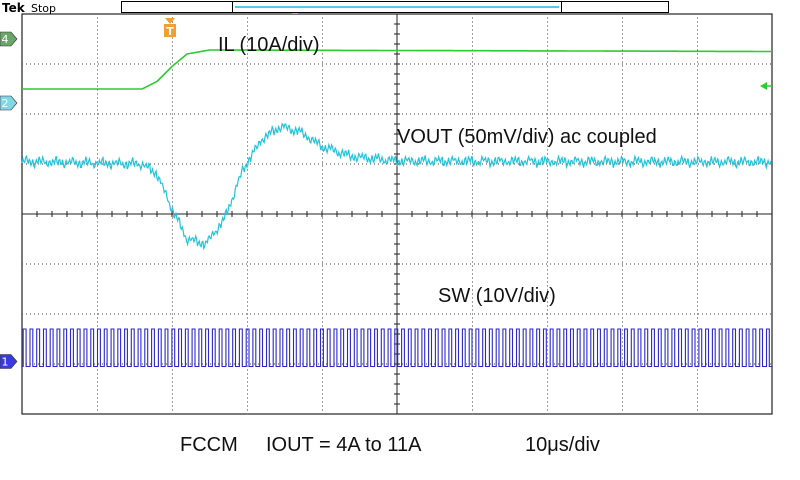 This screenshot has width=800, height=480. I want to click on il-trace, so click(397, 69).